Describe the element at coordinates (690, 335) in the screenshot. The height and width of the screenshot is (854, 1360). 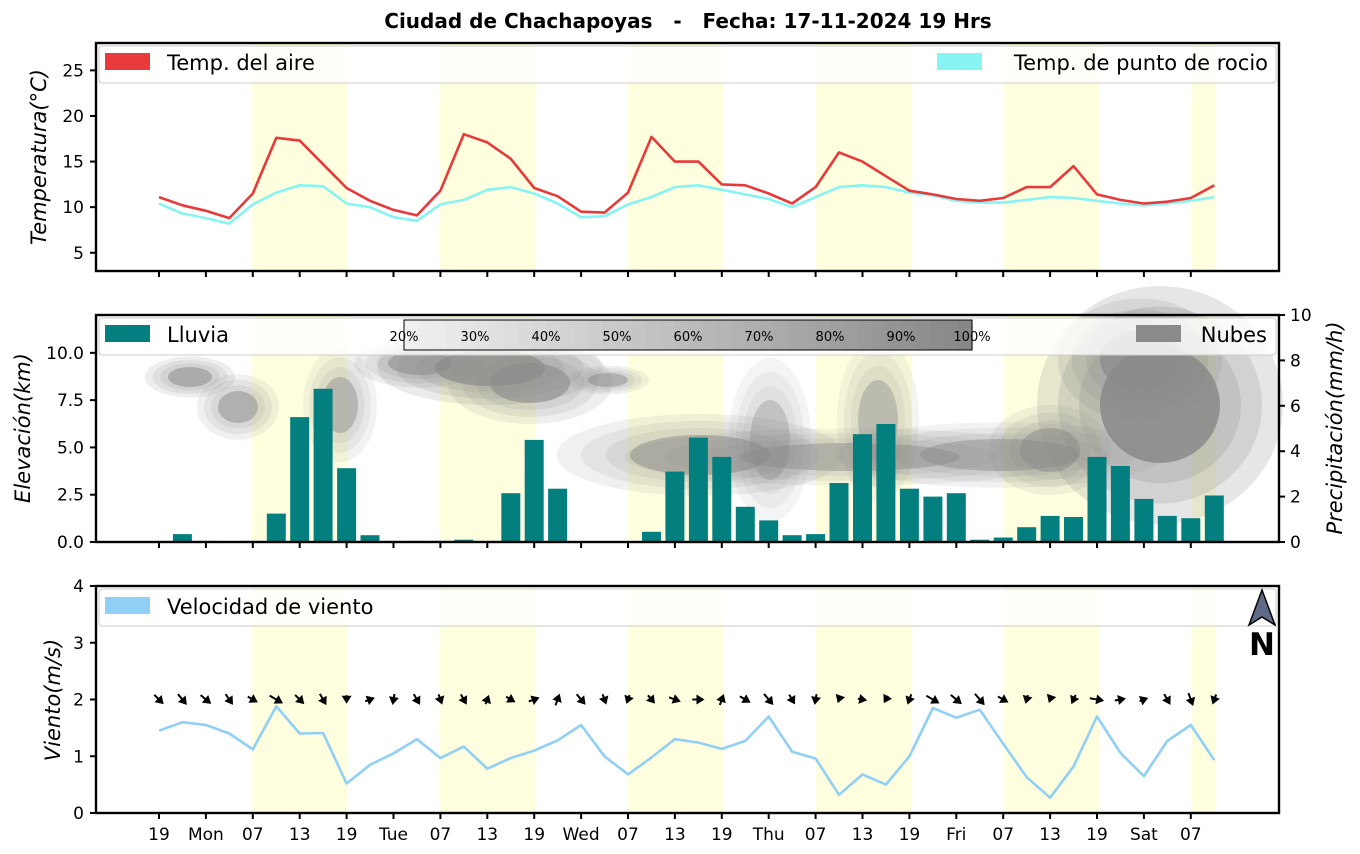
I see `cloud-cover-colorbar: 20% 30% 40% 50% 60% 70% 80% 90% 100%` at that location.